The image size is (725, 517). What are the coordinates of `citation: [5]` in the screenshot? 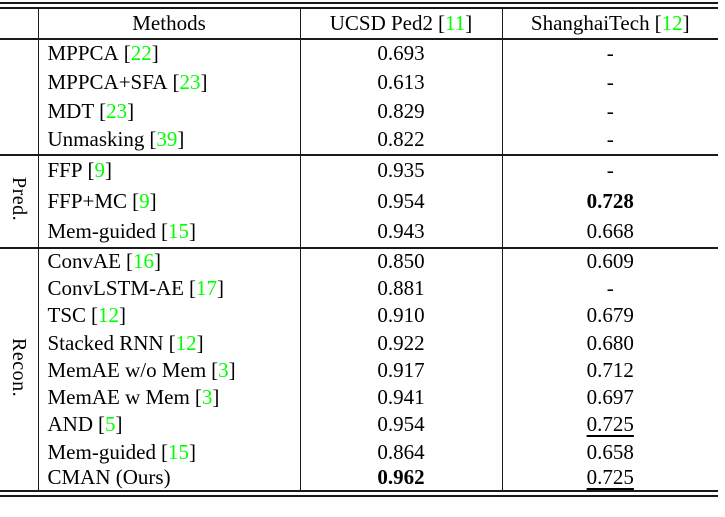 It's located at (110, 424).